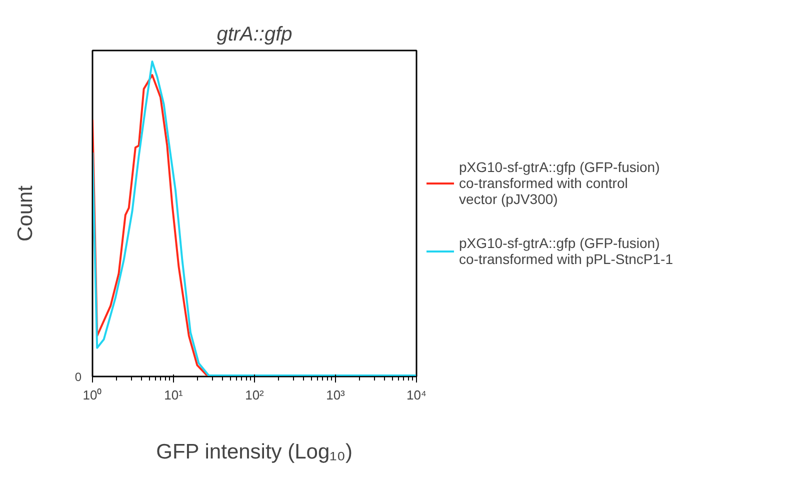 Image resolution: width=796 pixels, height=492 pixels. Describe the element at coordinates (78, 377) in the screenshot. I see `text: 0` at that location.